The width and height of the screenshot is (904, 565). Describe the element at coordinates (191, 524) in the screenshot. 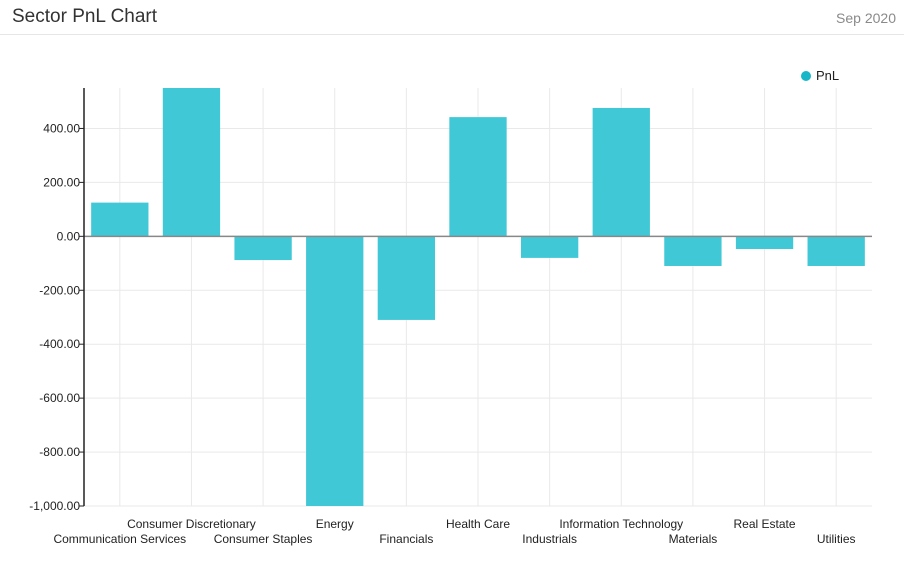

I see `x-category-label: Consumer Discretionary` at that location.